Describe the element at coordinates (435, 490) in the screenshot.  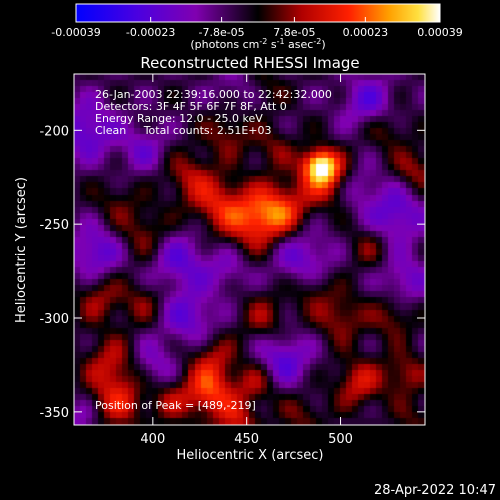
I see `footer-date: 28-Apr-2022 10:47` at that location.